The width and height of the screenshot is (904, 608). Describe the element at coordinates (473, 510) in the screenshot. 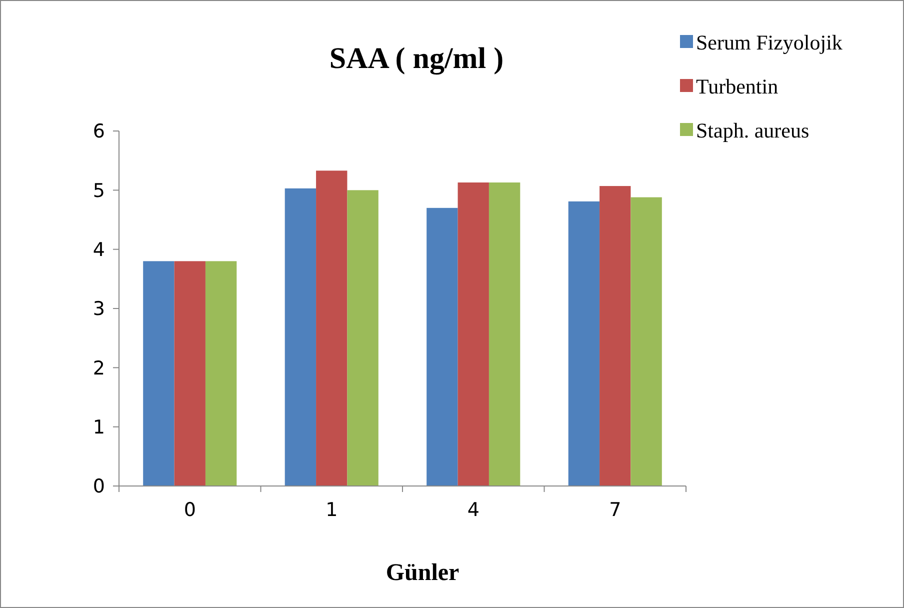

I see `x-tick-label: 4` at that location.